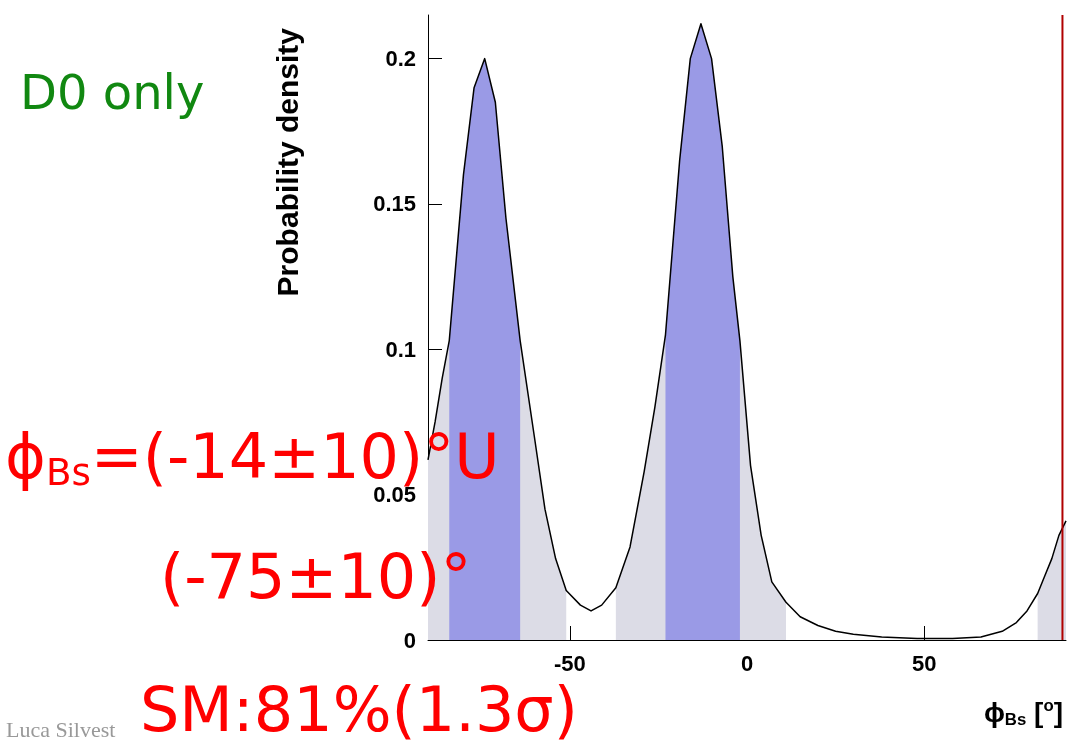  Describe the element at coordinates (394, 204) in the screenshot. I see `y-tick-label: 0.15` at that location.